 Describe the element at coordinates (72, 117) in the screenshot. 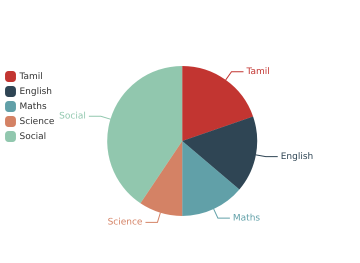

I see `slice-label: Social` at that location.